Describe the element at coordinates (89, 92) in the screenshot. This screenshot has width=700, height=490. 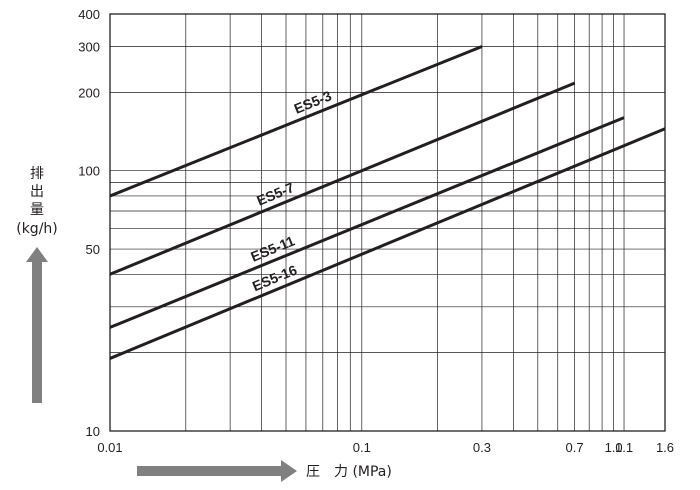
I see `y-tick-label: 200` at that location.